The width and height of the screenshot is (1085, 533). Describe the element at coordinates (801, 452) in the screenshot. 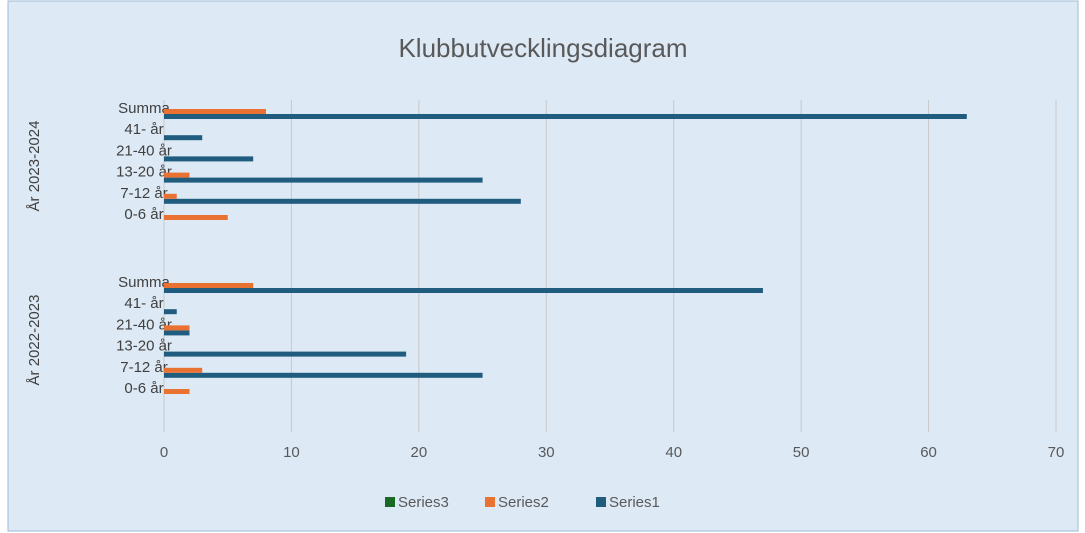

I see `x-tick-label: 50` at that location.